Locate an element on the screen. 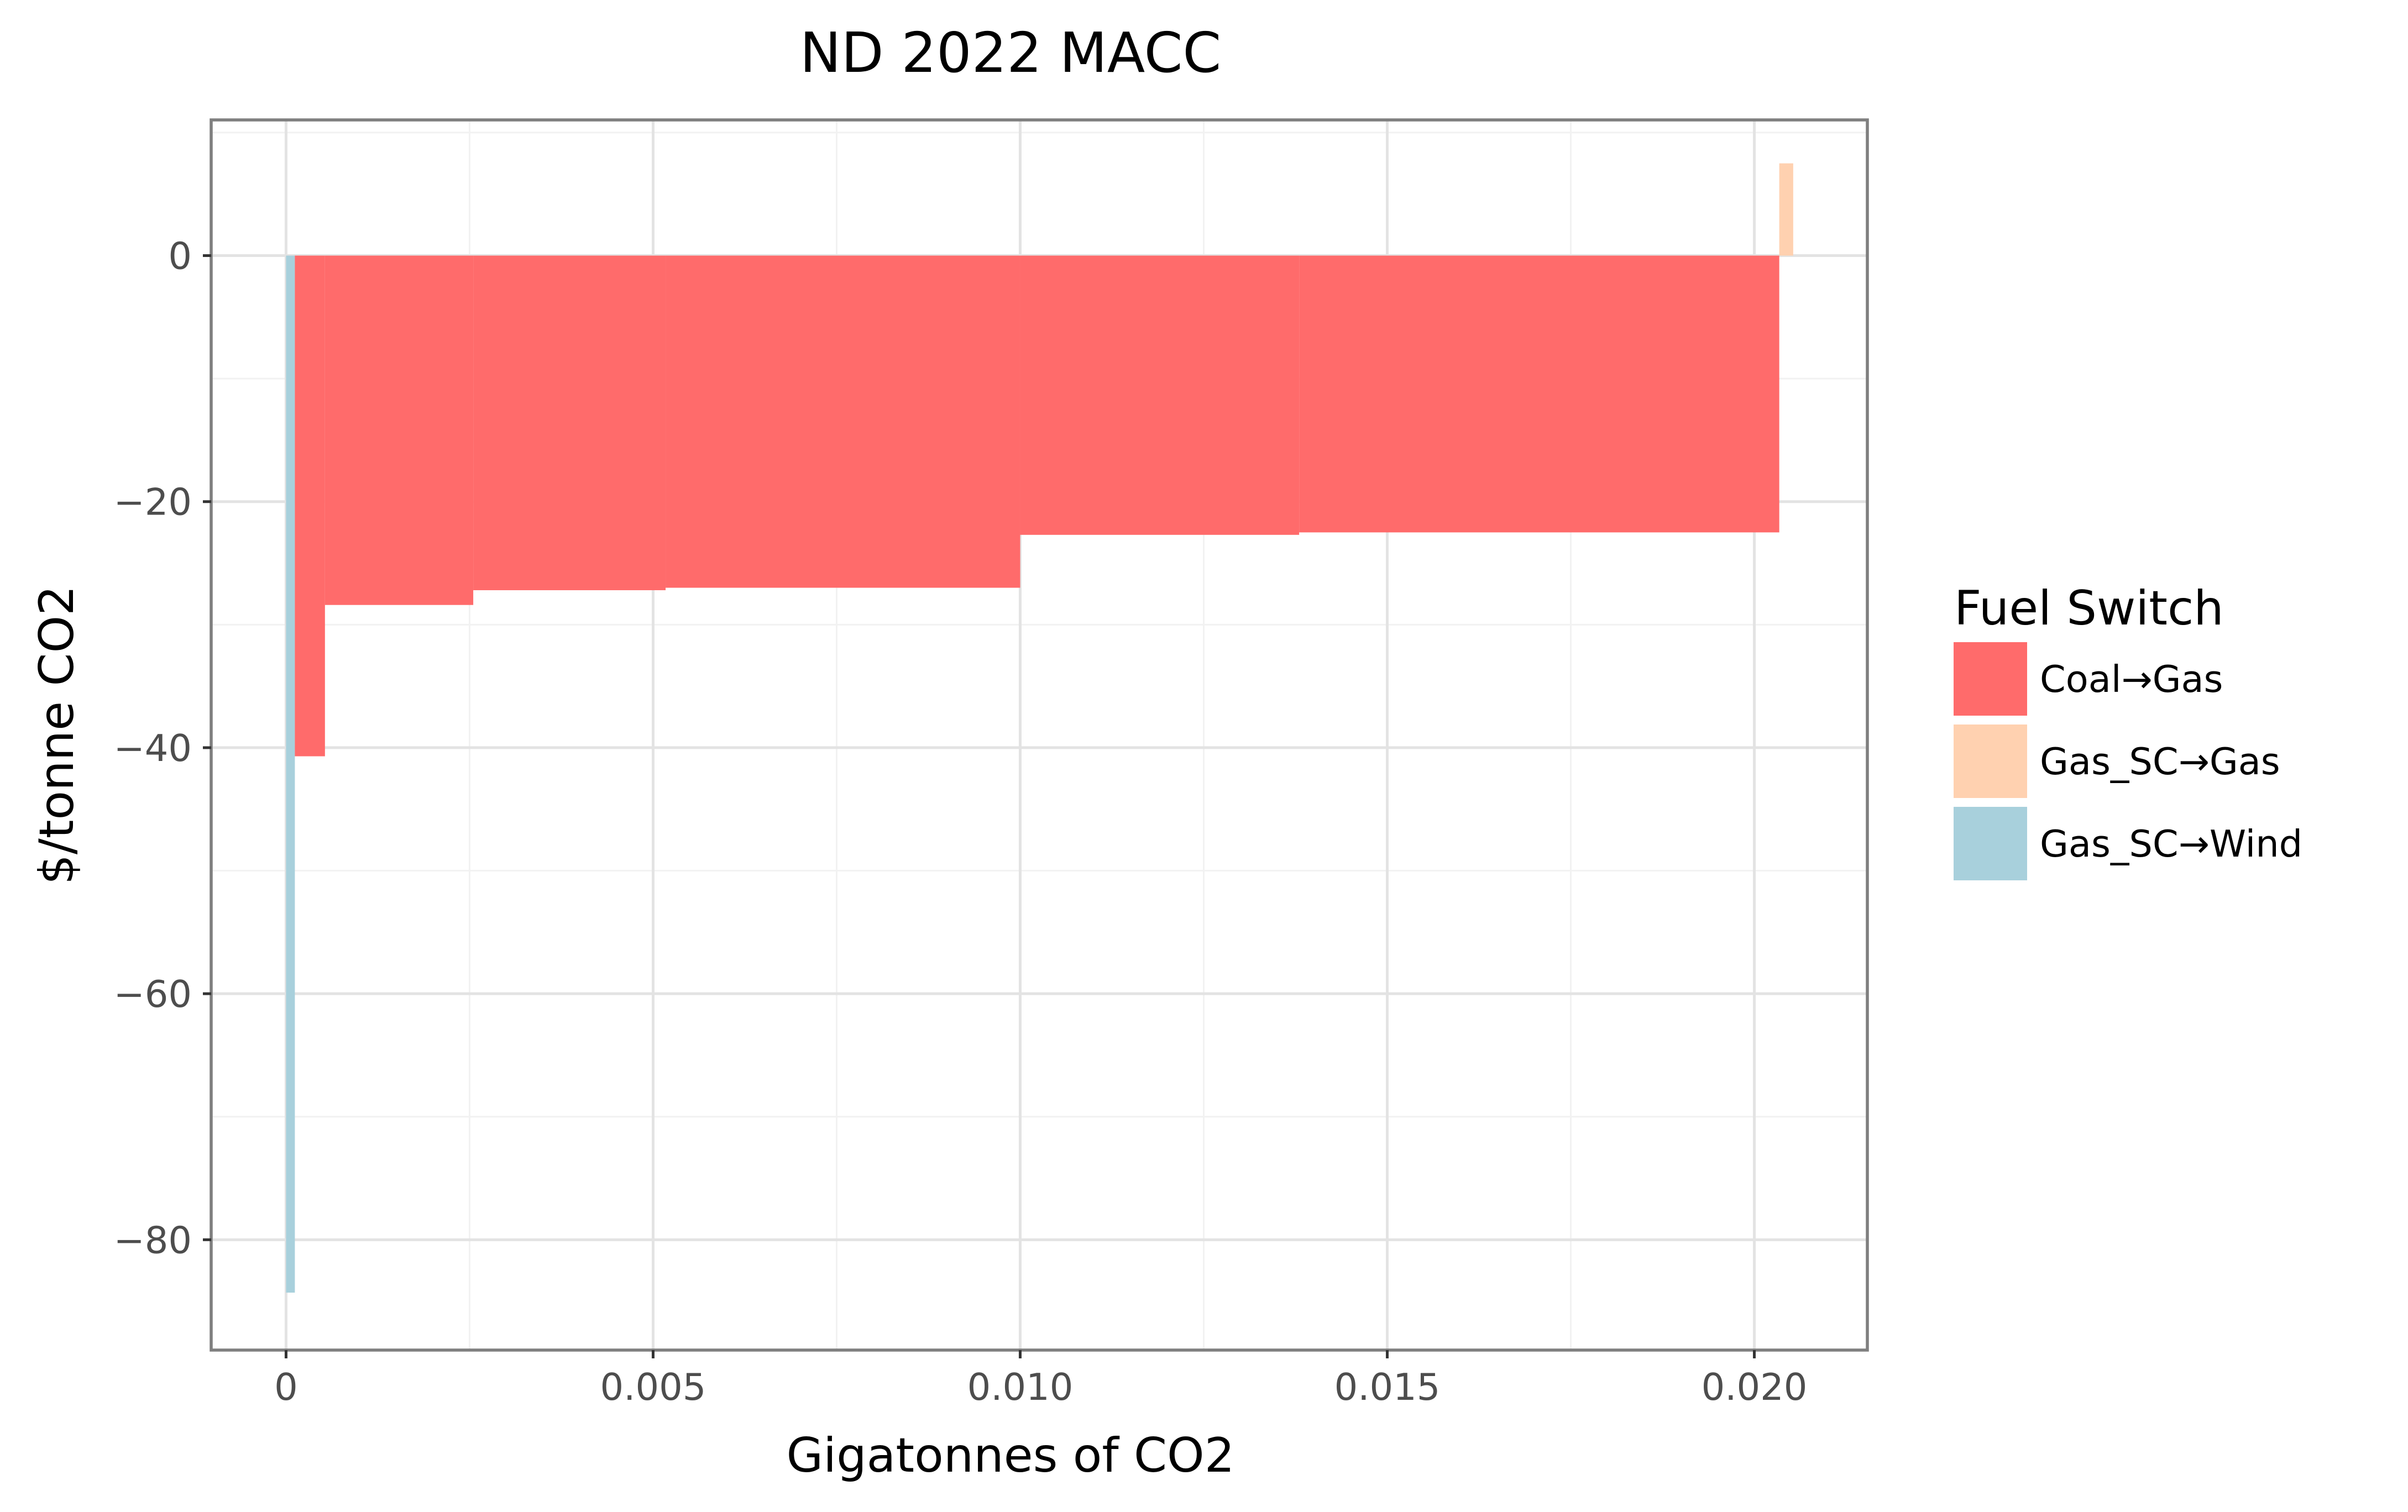  y-tick-label: 0 is located at coordinates (180, 257).